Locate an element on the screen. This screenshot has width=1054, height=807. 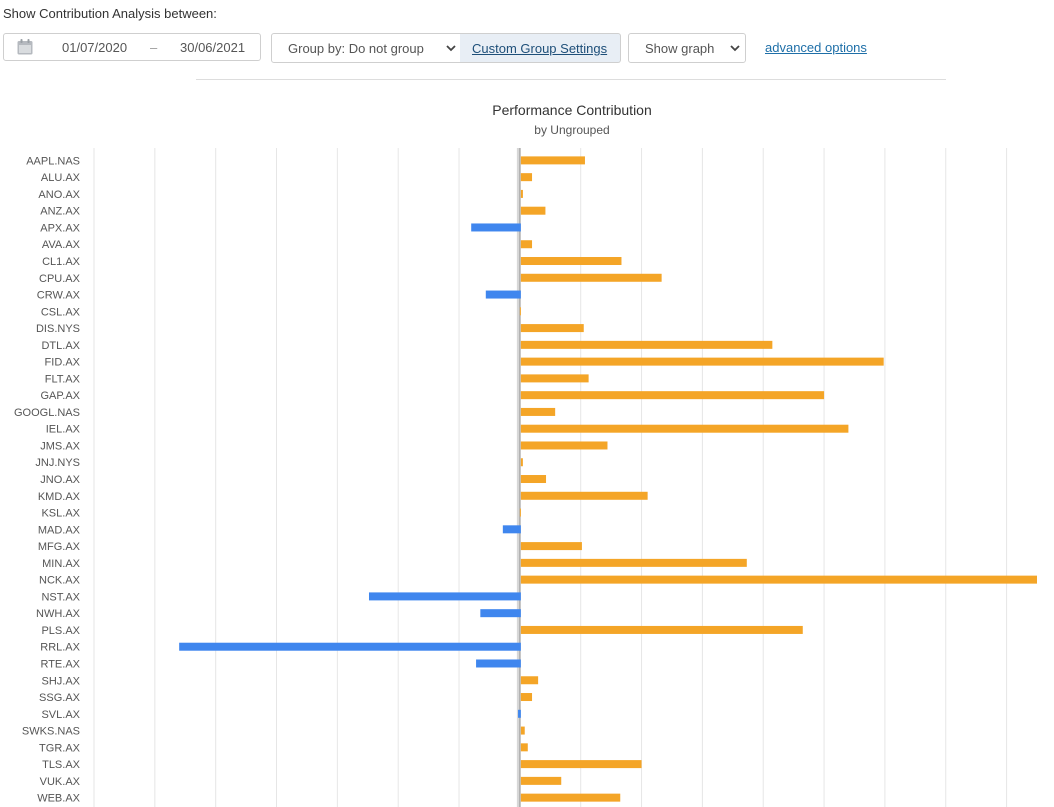
group-by-select: Group by: Do not group is located at coordinates (366, 48).